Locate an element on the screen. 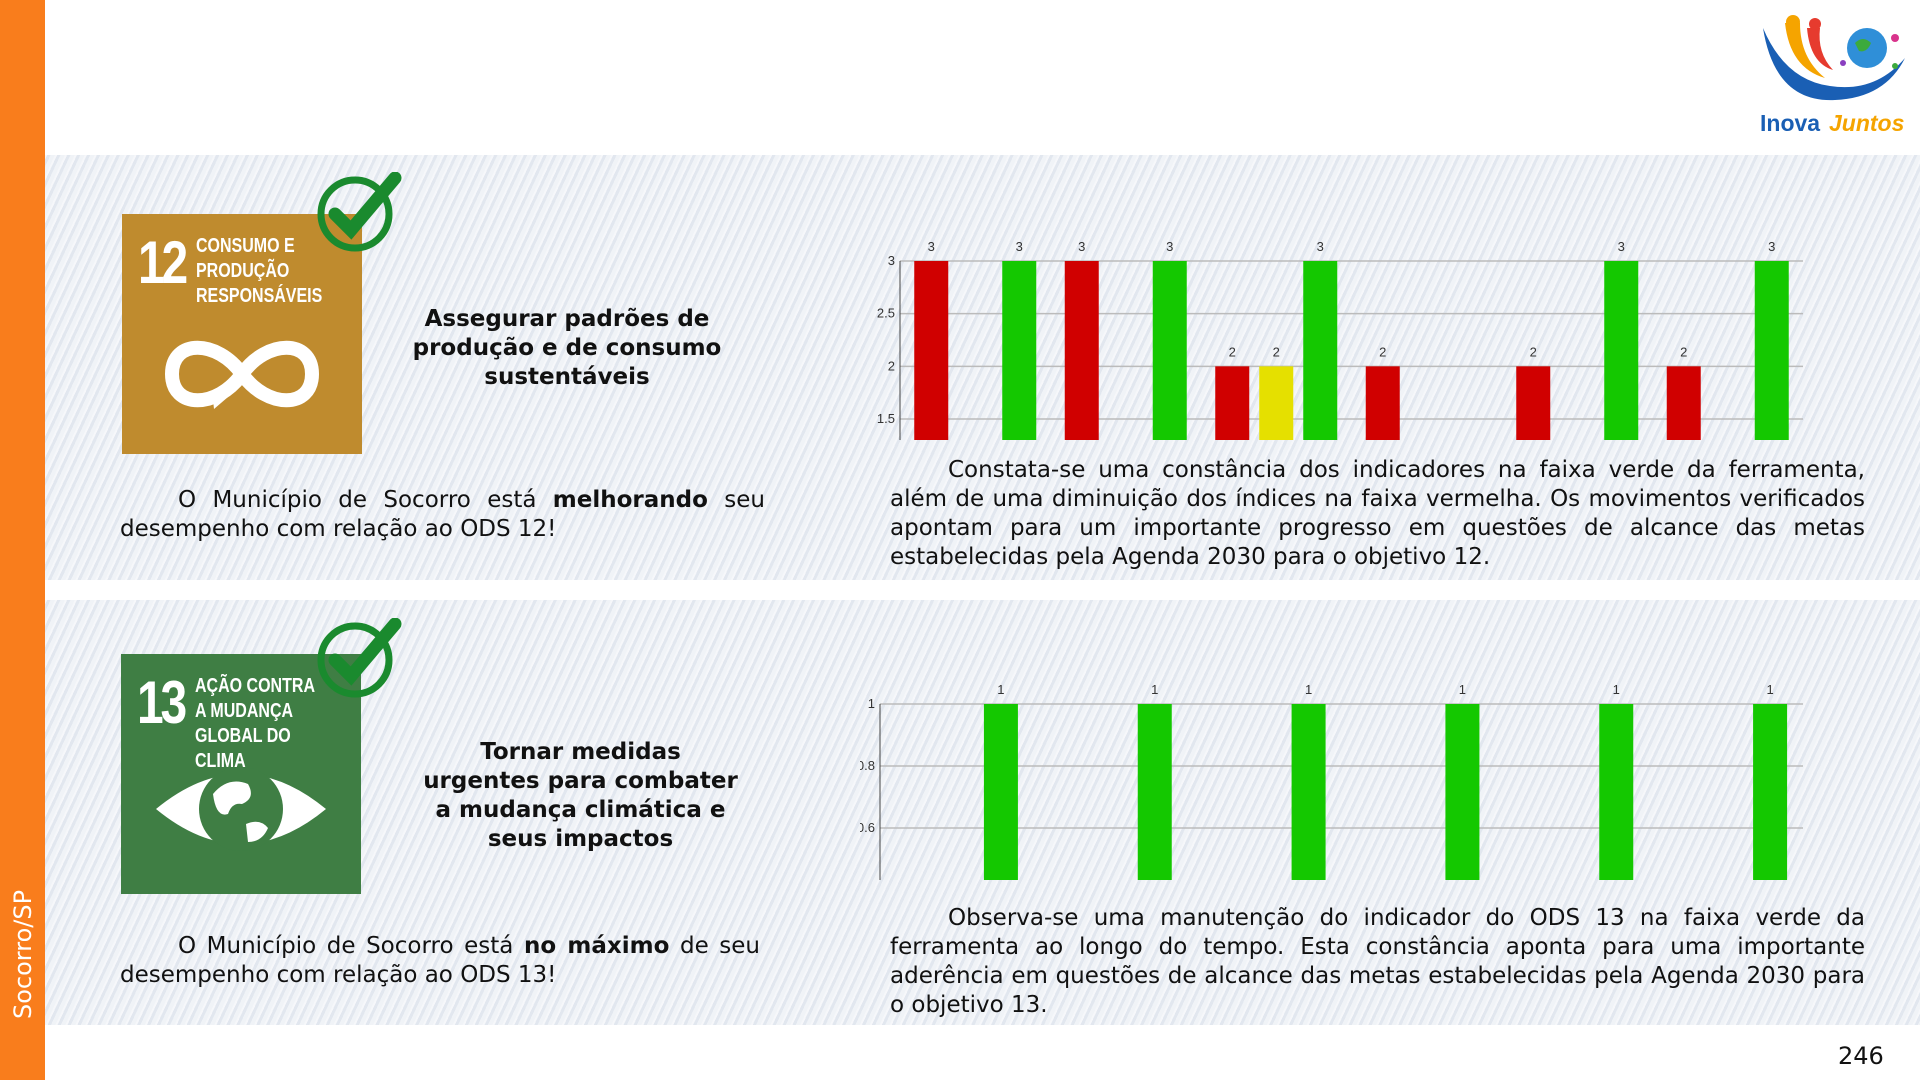 The width and height of the screenshot is (1920, 1080). logo-text-juntos: Juntos is located at coordinates (1866, 123).